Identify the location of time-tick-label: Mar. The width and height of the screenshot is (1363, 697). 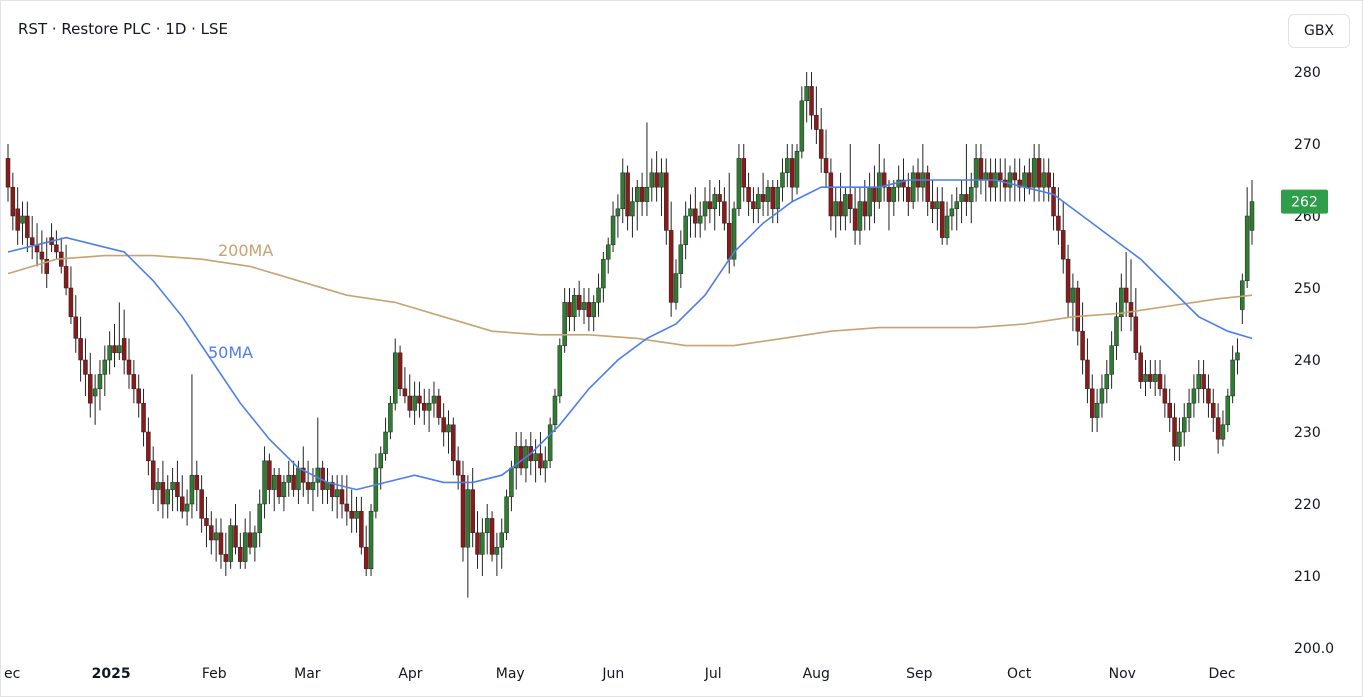
(307, 674).